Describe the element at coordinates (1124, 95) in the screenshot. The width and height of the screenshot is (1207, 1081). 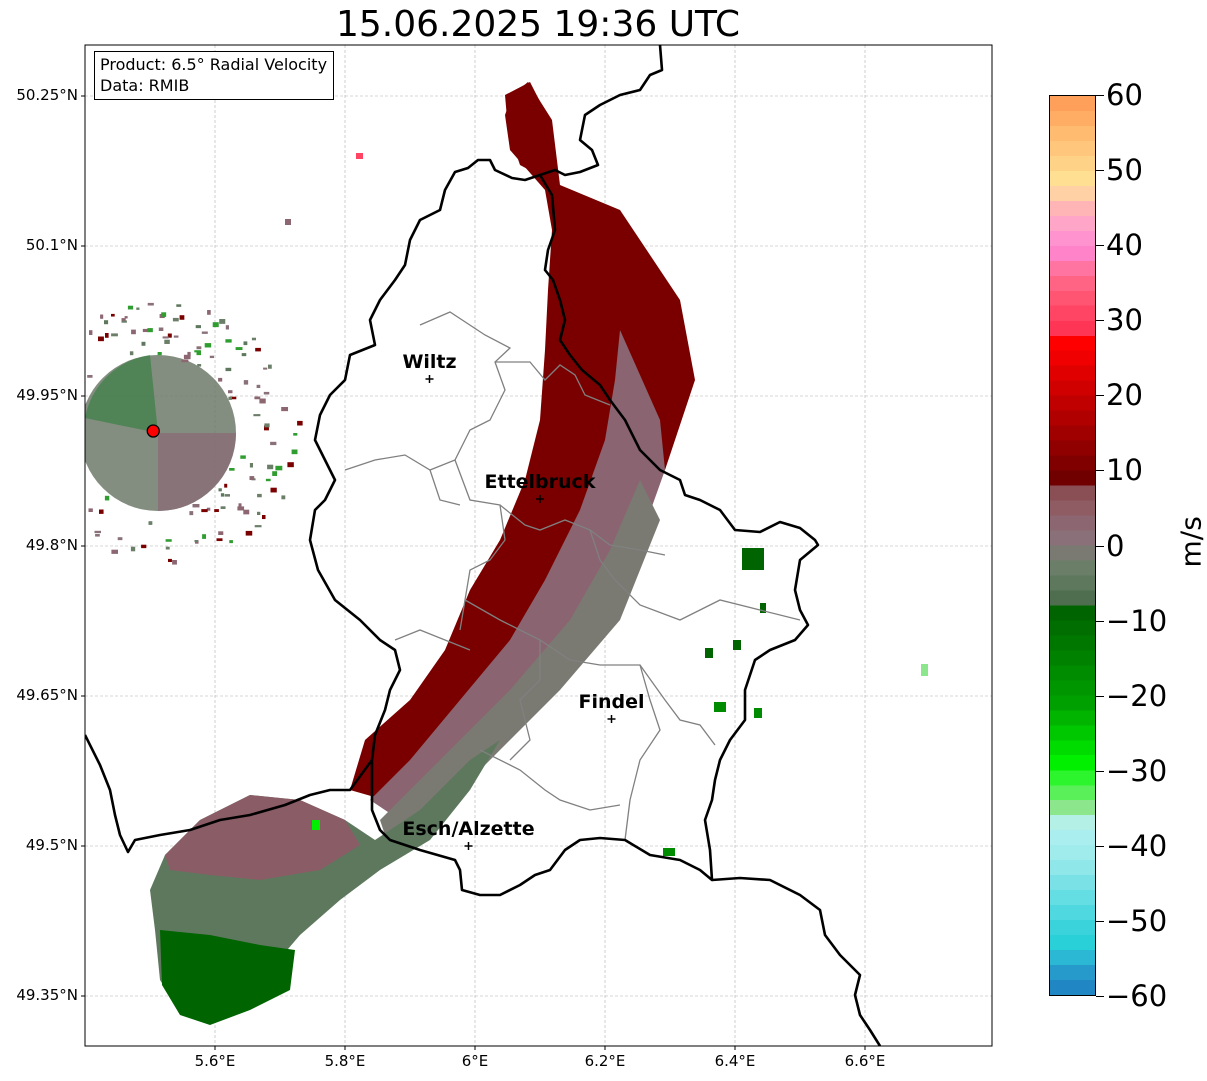
I see `colorbar-tick-label: 60` at that location.